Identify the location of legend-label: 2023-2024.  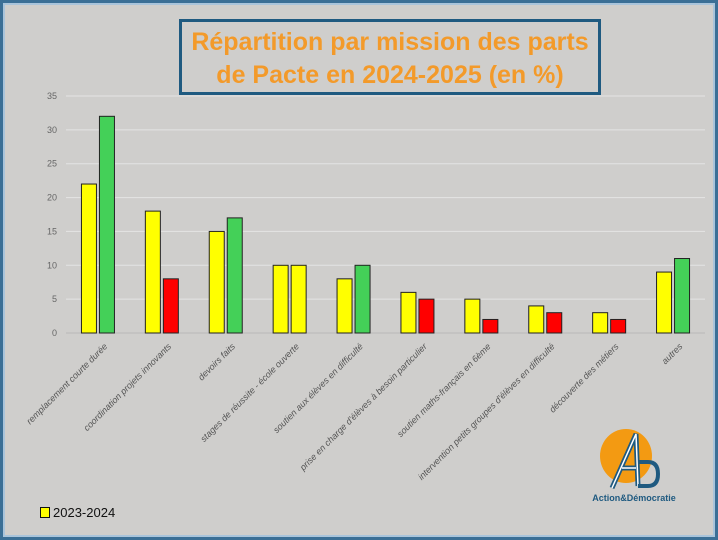
(84, 512).